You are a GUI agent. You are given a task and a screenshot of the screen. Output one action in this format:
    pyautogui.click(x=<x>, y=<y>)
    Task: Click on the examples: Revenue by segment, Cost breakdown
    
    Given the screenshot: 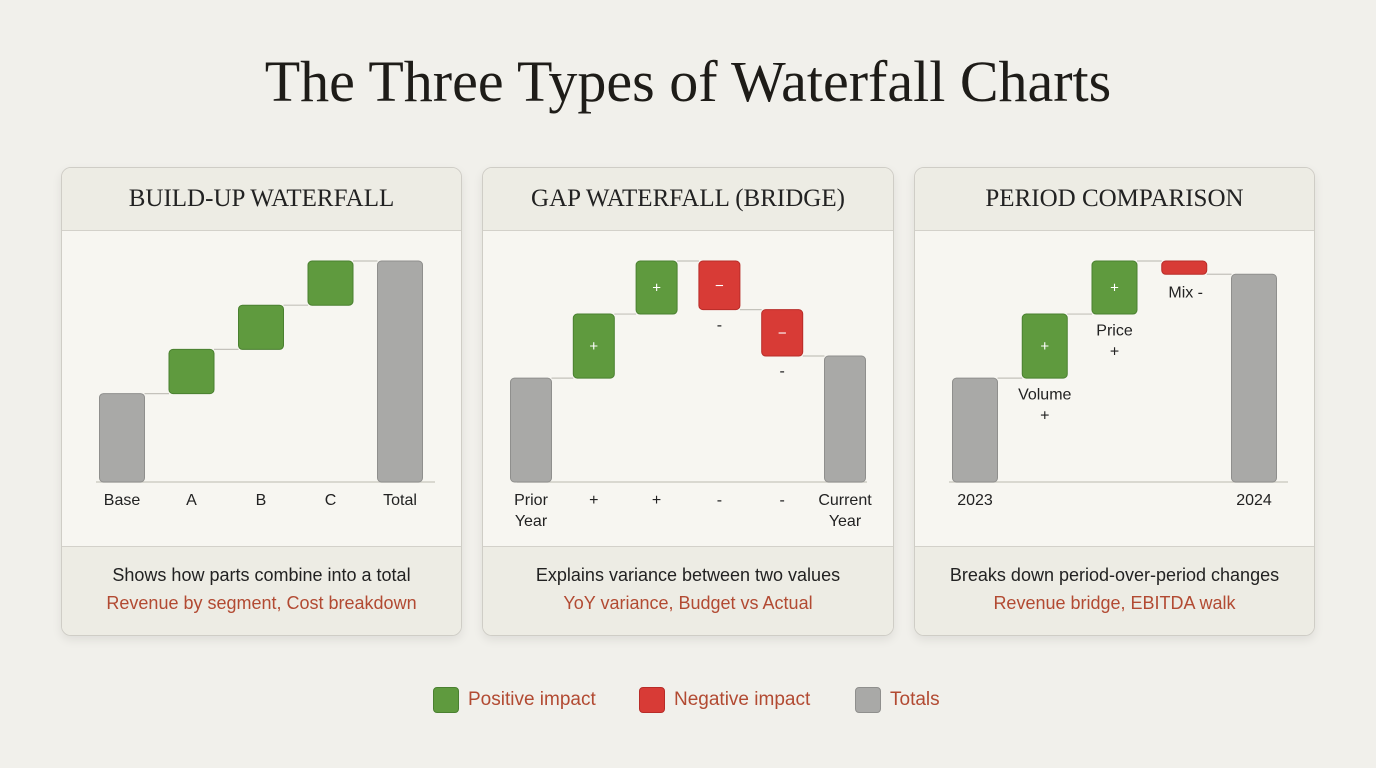 What is the action you would take?
    pyautogui.click(x=261, y=603)
    